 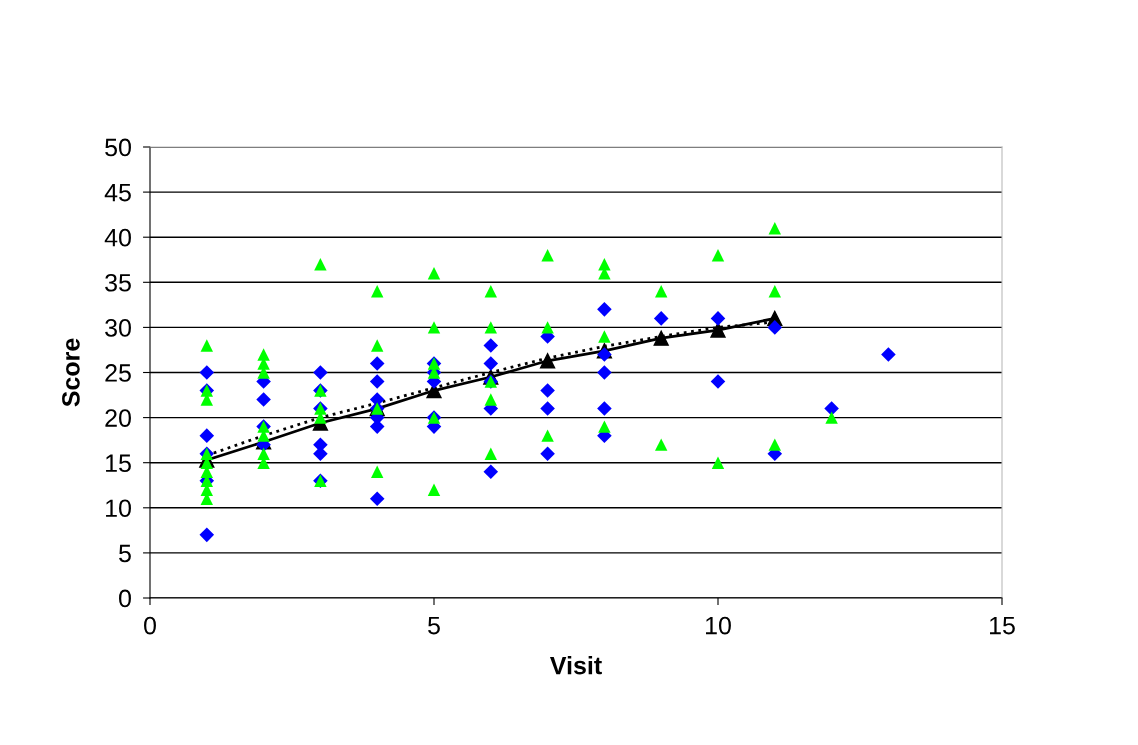 What do you see at coordinates (118, 282) in the screenshot?
I see `y-tick-label: 35` at bounding box center [118, 282].